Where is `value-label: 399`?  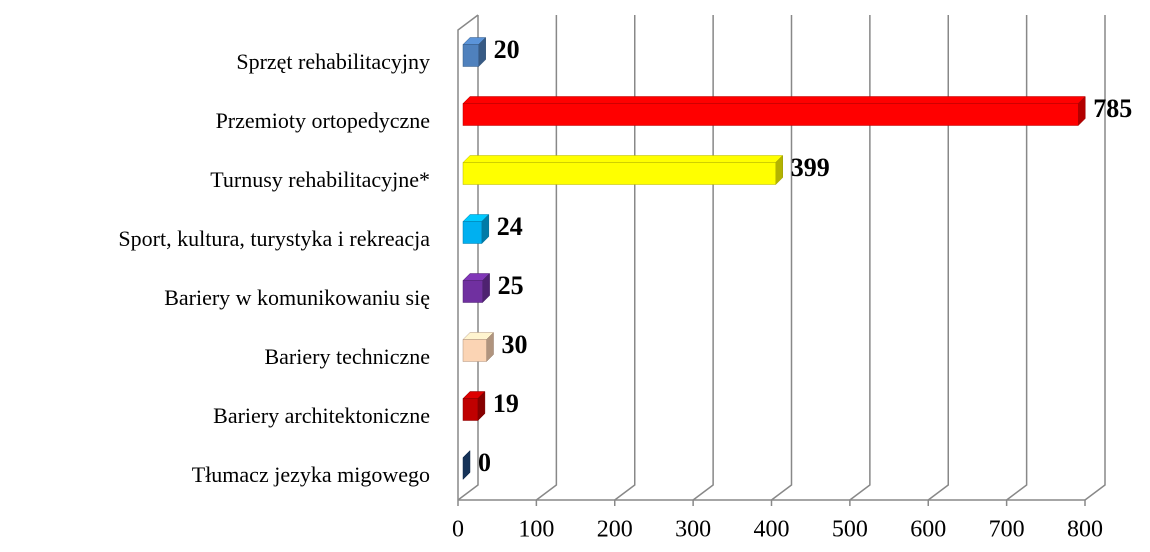 value-label: 399 is located at coordinates (810, 167).